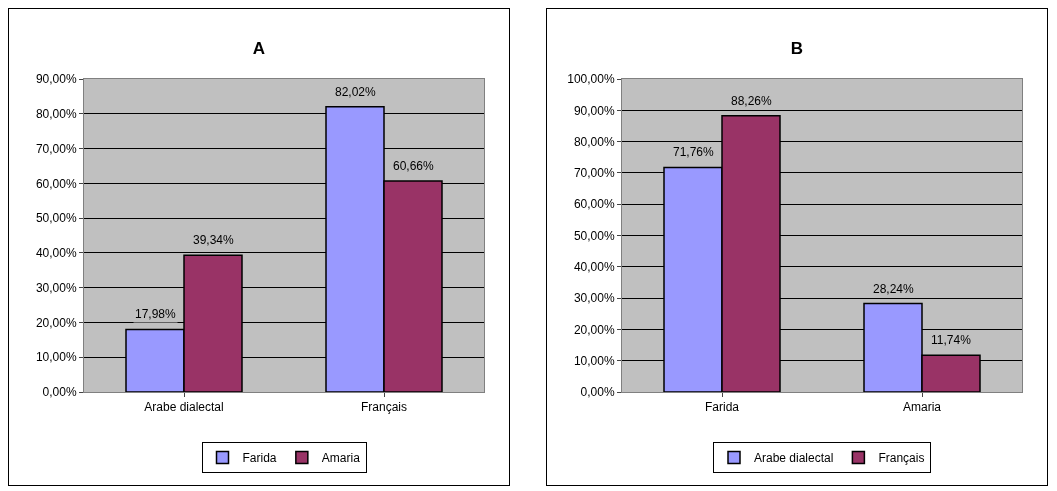  I want to click on data-label: 11,74%, so click(951, 340).